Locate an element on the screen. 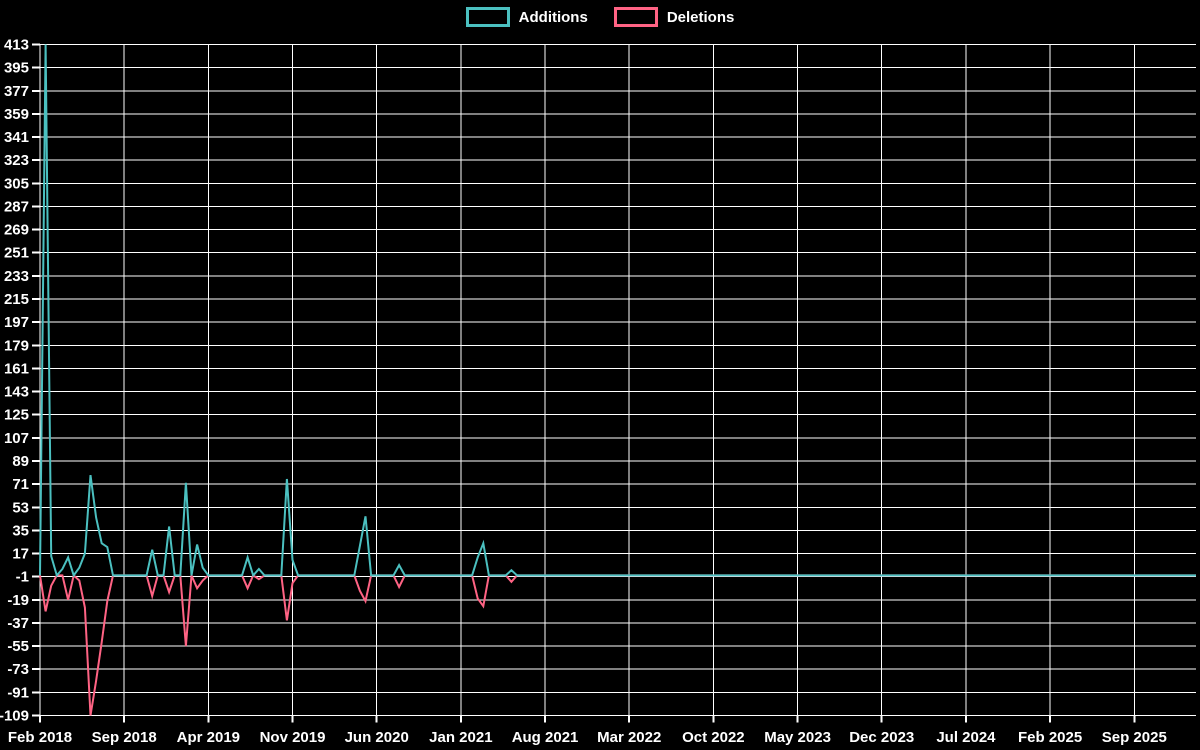  y-tick-label: 395 is located at coordinates (16, 68).